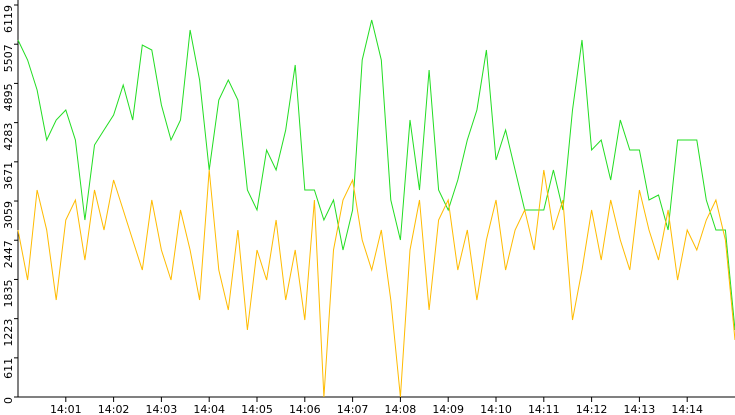 The height and width of the screenshot is (415, 735). Describe the element at coordinates (8, 293) in the screenshot. I see `y-tick-label: 1835` at that location.